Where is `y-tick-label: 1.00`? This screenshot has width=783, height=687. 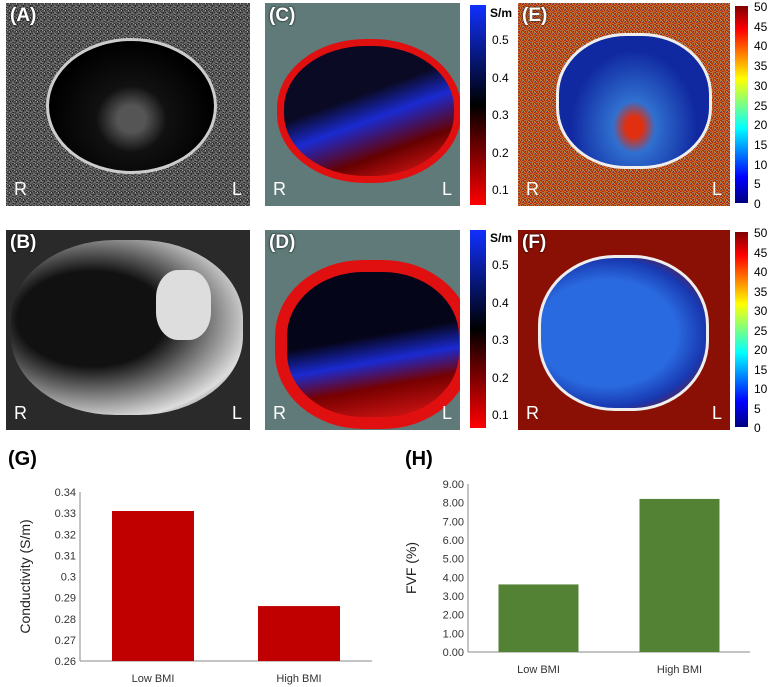
y-tick-label: 1.00 is located at coordinates (453, 634).